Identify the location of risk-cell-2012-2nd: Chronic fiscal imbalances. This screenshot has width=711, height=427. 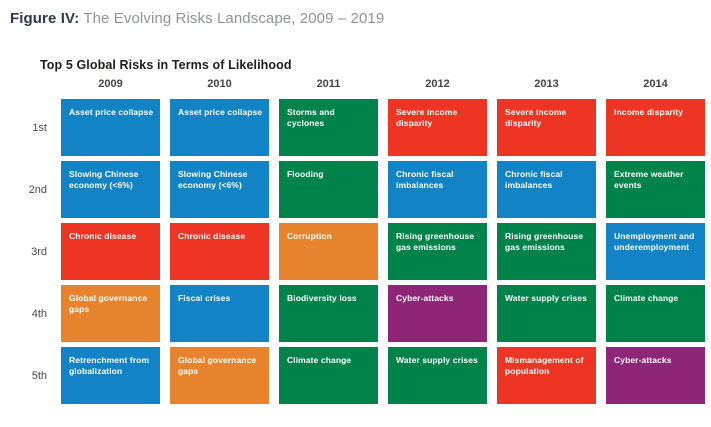
(437, 189).